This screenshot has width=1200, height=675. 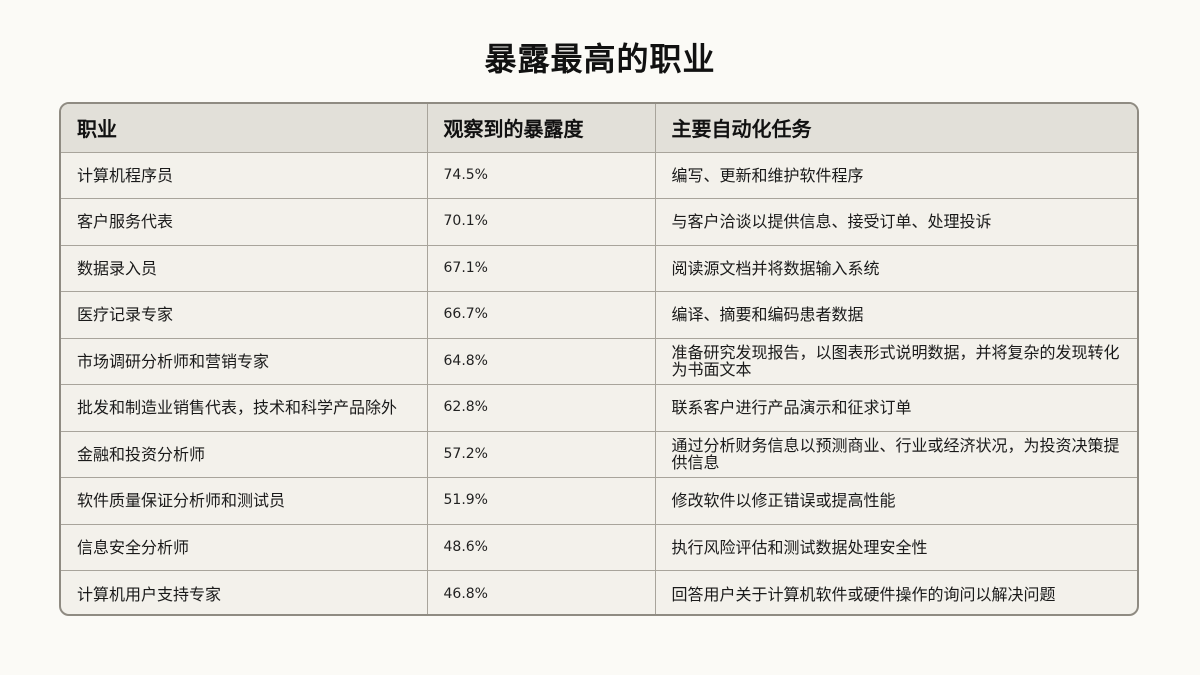 What do you see at coordinates (541, 408) in the screenshot?
I see `exposure-cell: 62.8%` at bounding box center [541, 408].